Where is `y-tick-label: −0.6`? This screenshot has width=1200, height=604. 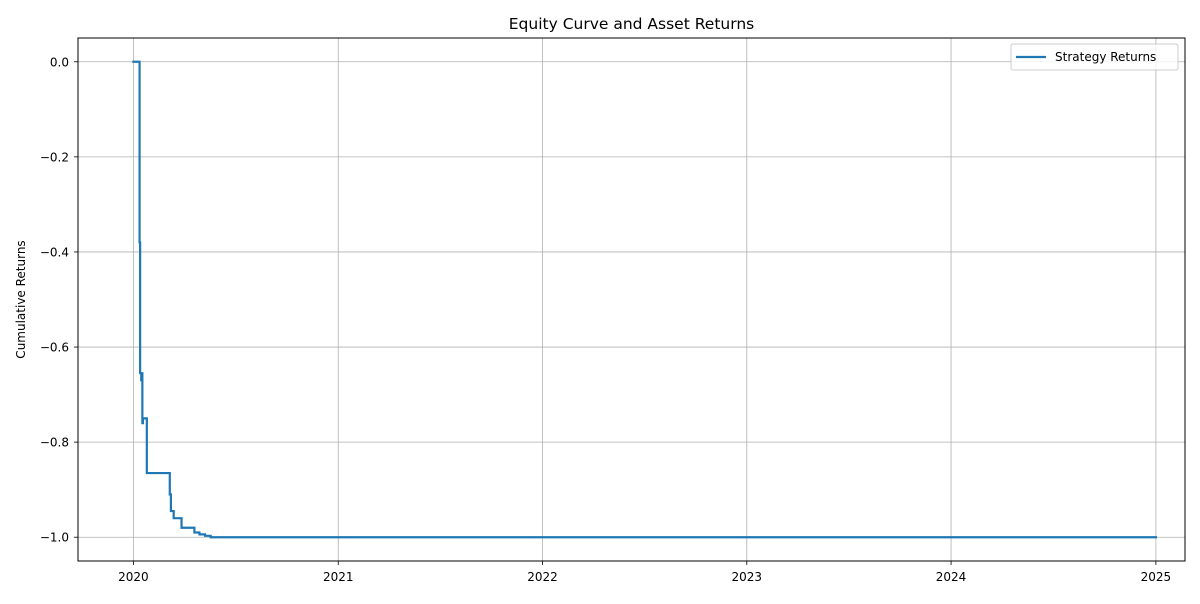
y-tick-label: −0.6 is located at coordinates (54, 348).